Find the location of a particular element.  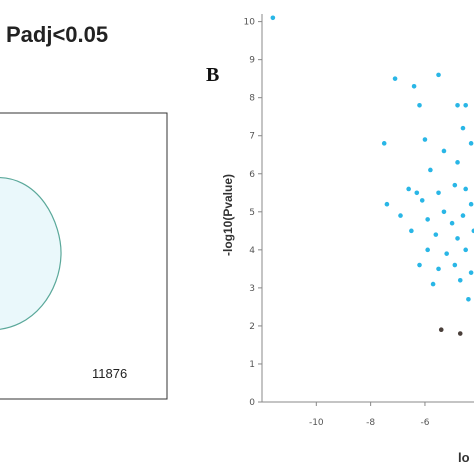

y-axis-title: -log10(Pvalue) is located at coordinates (228, 215).